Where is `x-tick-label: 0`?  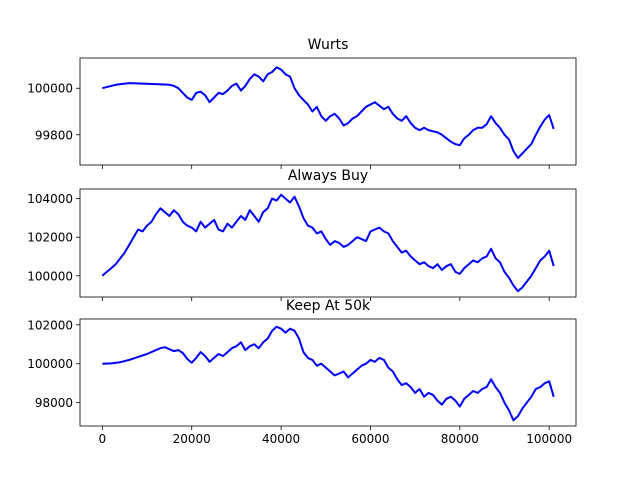
x-tick-label: 0 is located at coordinates (103, 439).